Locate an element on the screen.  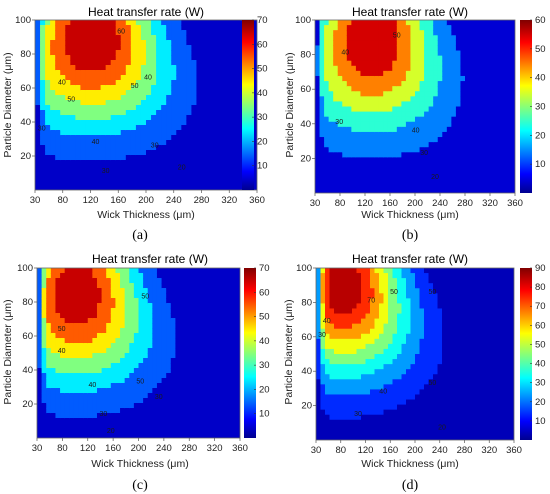
contour-label: 30 is located at coordinates (42, 129).